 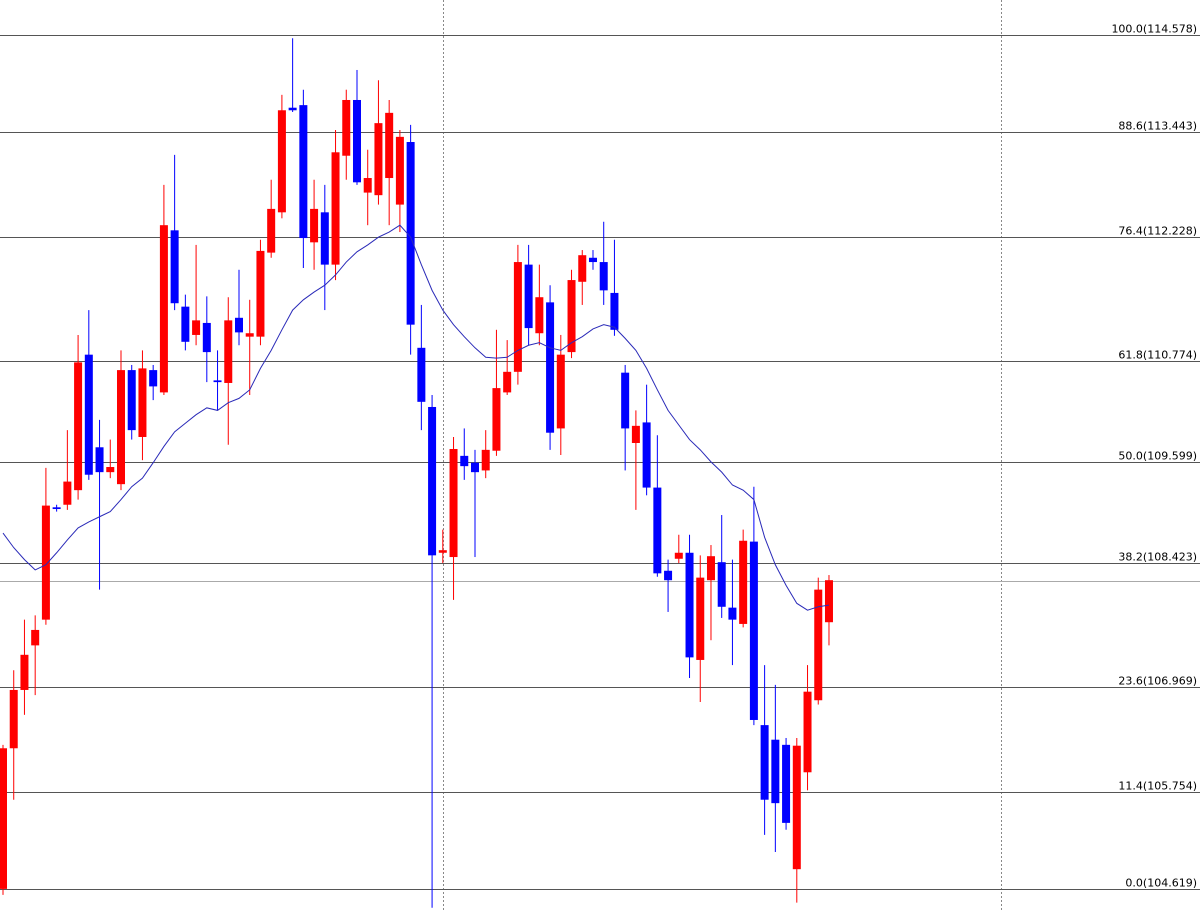 What do you see at coordinates (1154, 29) in the screenshot?
I see `fib-level-label: 100.0(114.578)` at bounding box center [1154, 29].